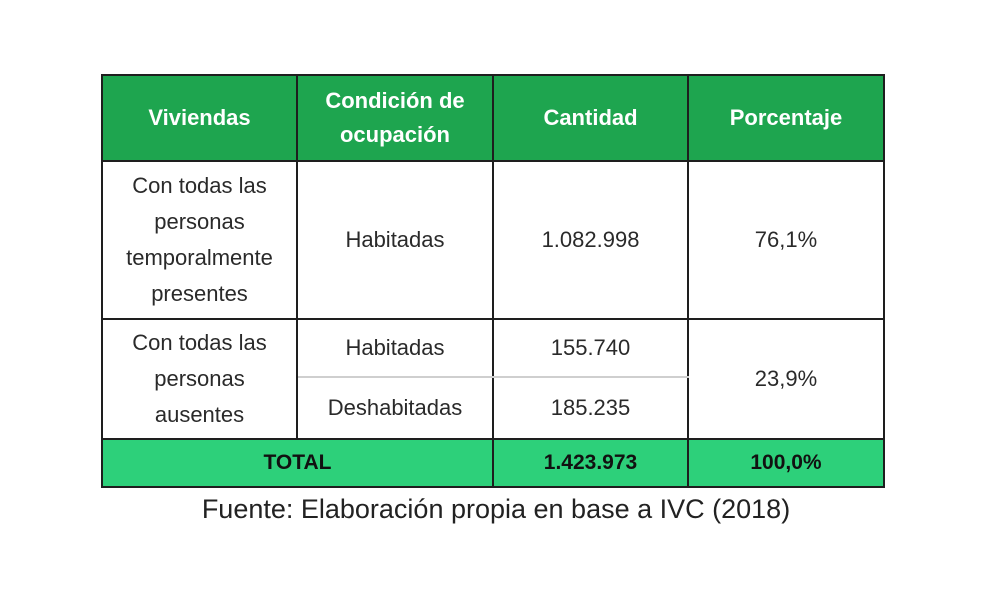 The image size is (992, 606). Describe the element at coordinates (199, 379) in the screenshot. I see `cell-viviendas: Con todas las personas ausentes` at that location.